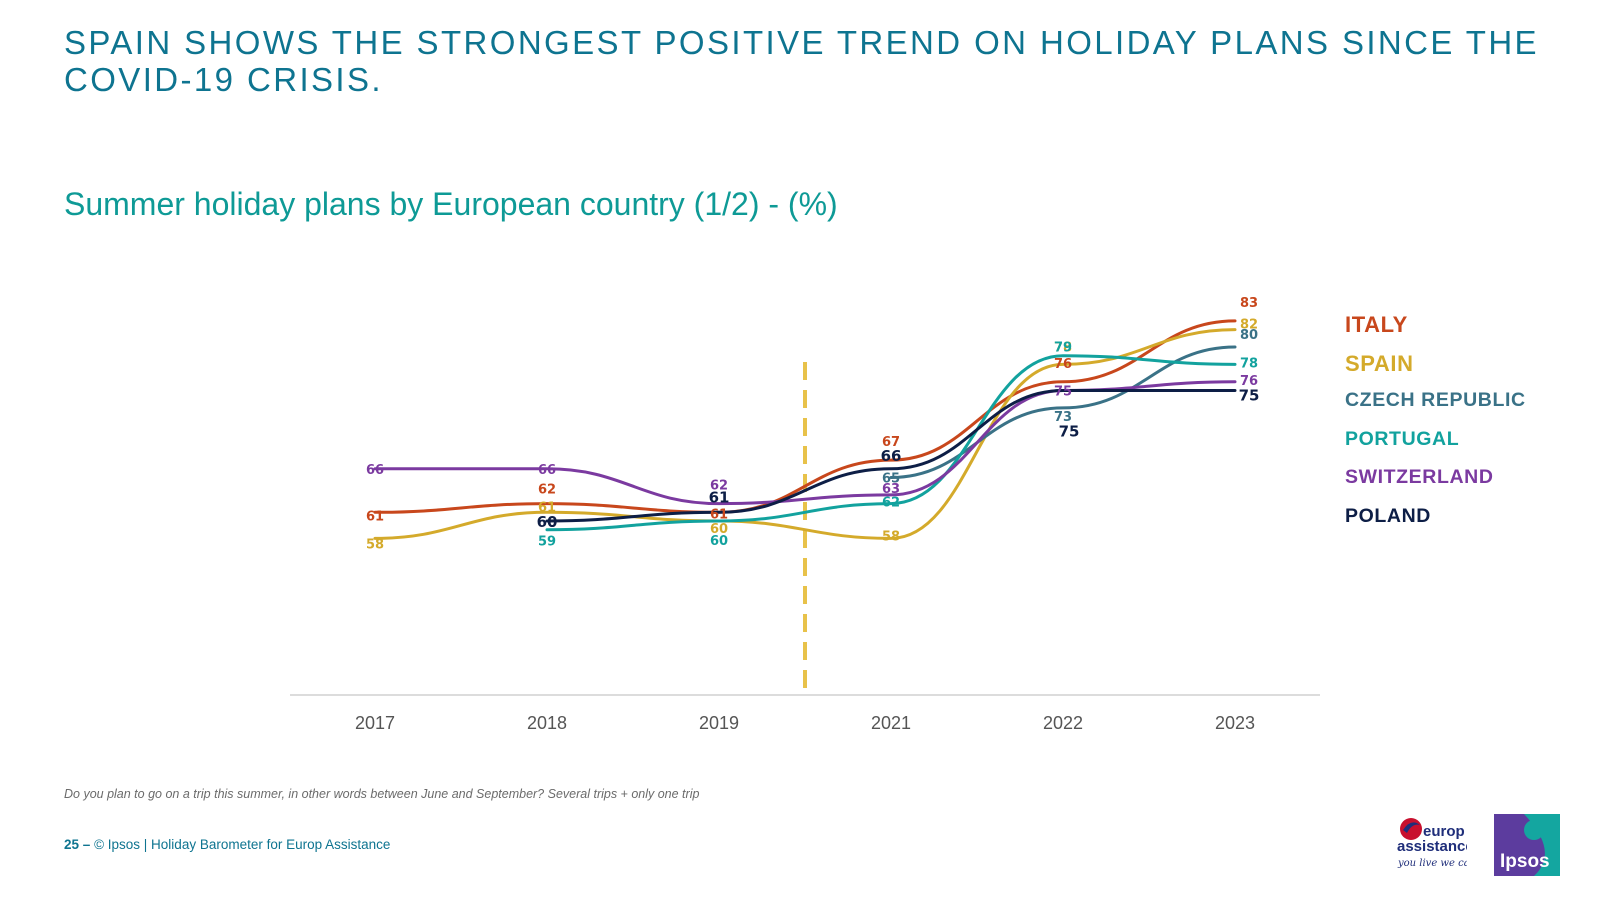  I want to click on data-label-spain-2022: 78, so click(1063, 347).